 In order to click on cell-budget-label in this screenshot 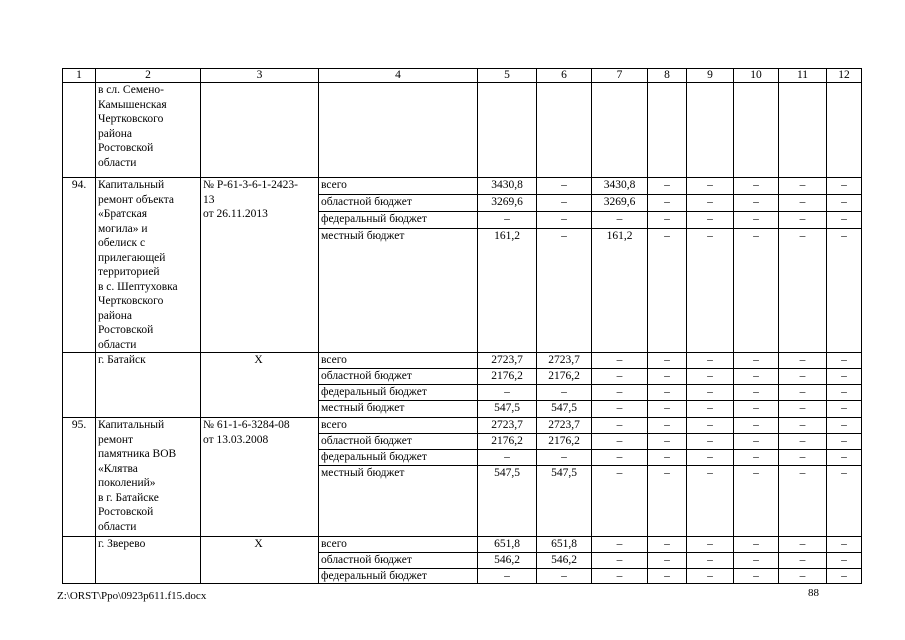, I will do `click(398, 130)`.